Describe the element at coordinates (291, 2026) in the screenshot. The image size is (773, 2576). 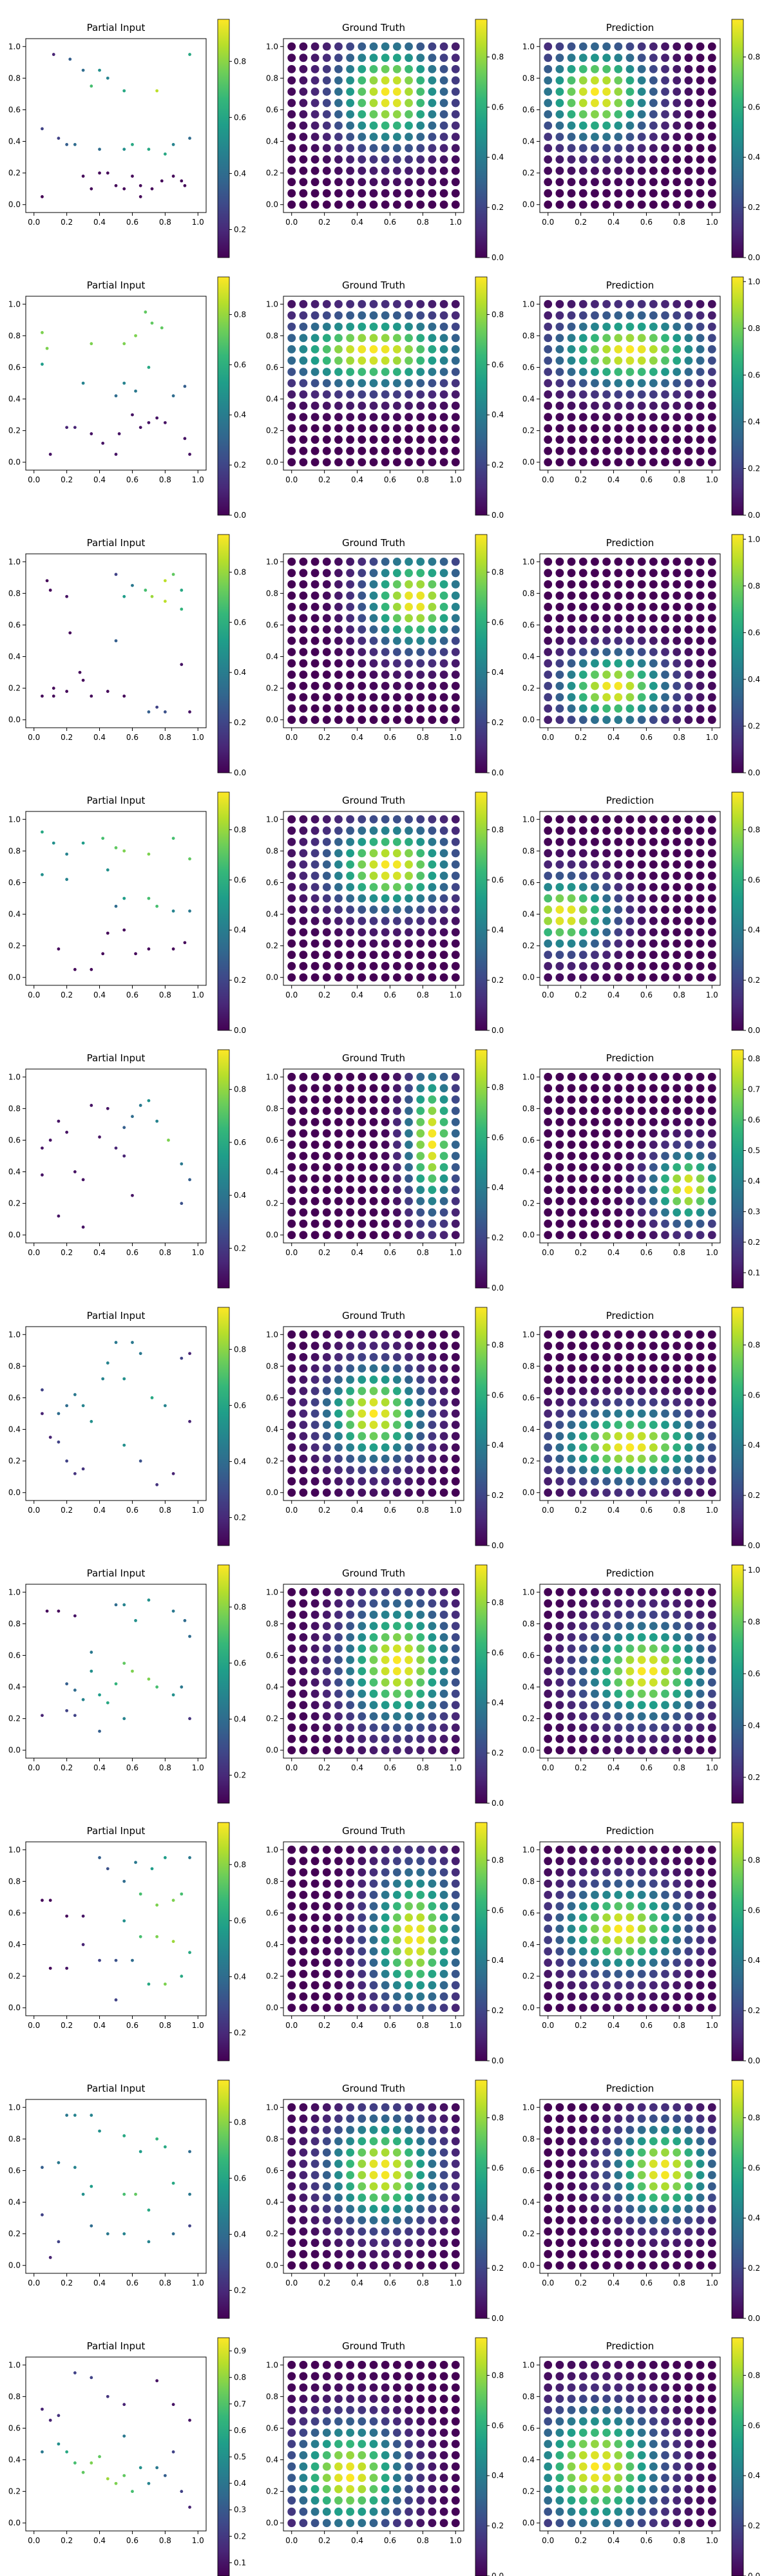
I see `x-tick-label: 0.0` at that location.